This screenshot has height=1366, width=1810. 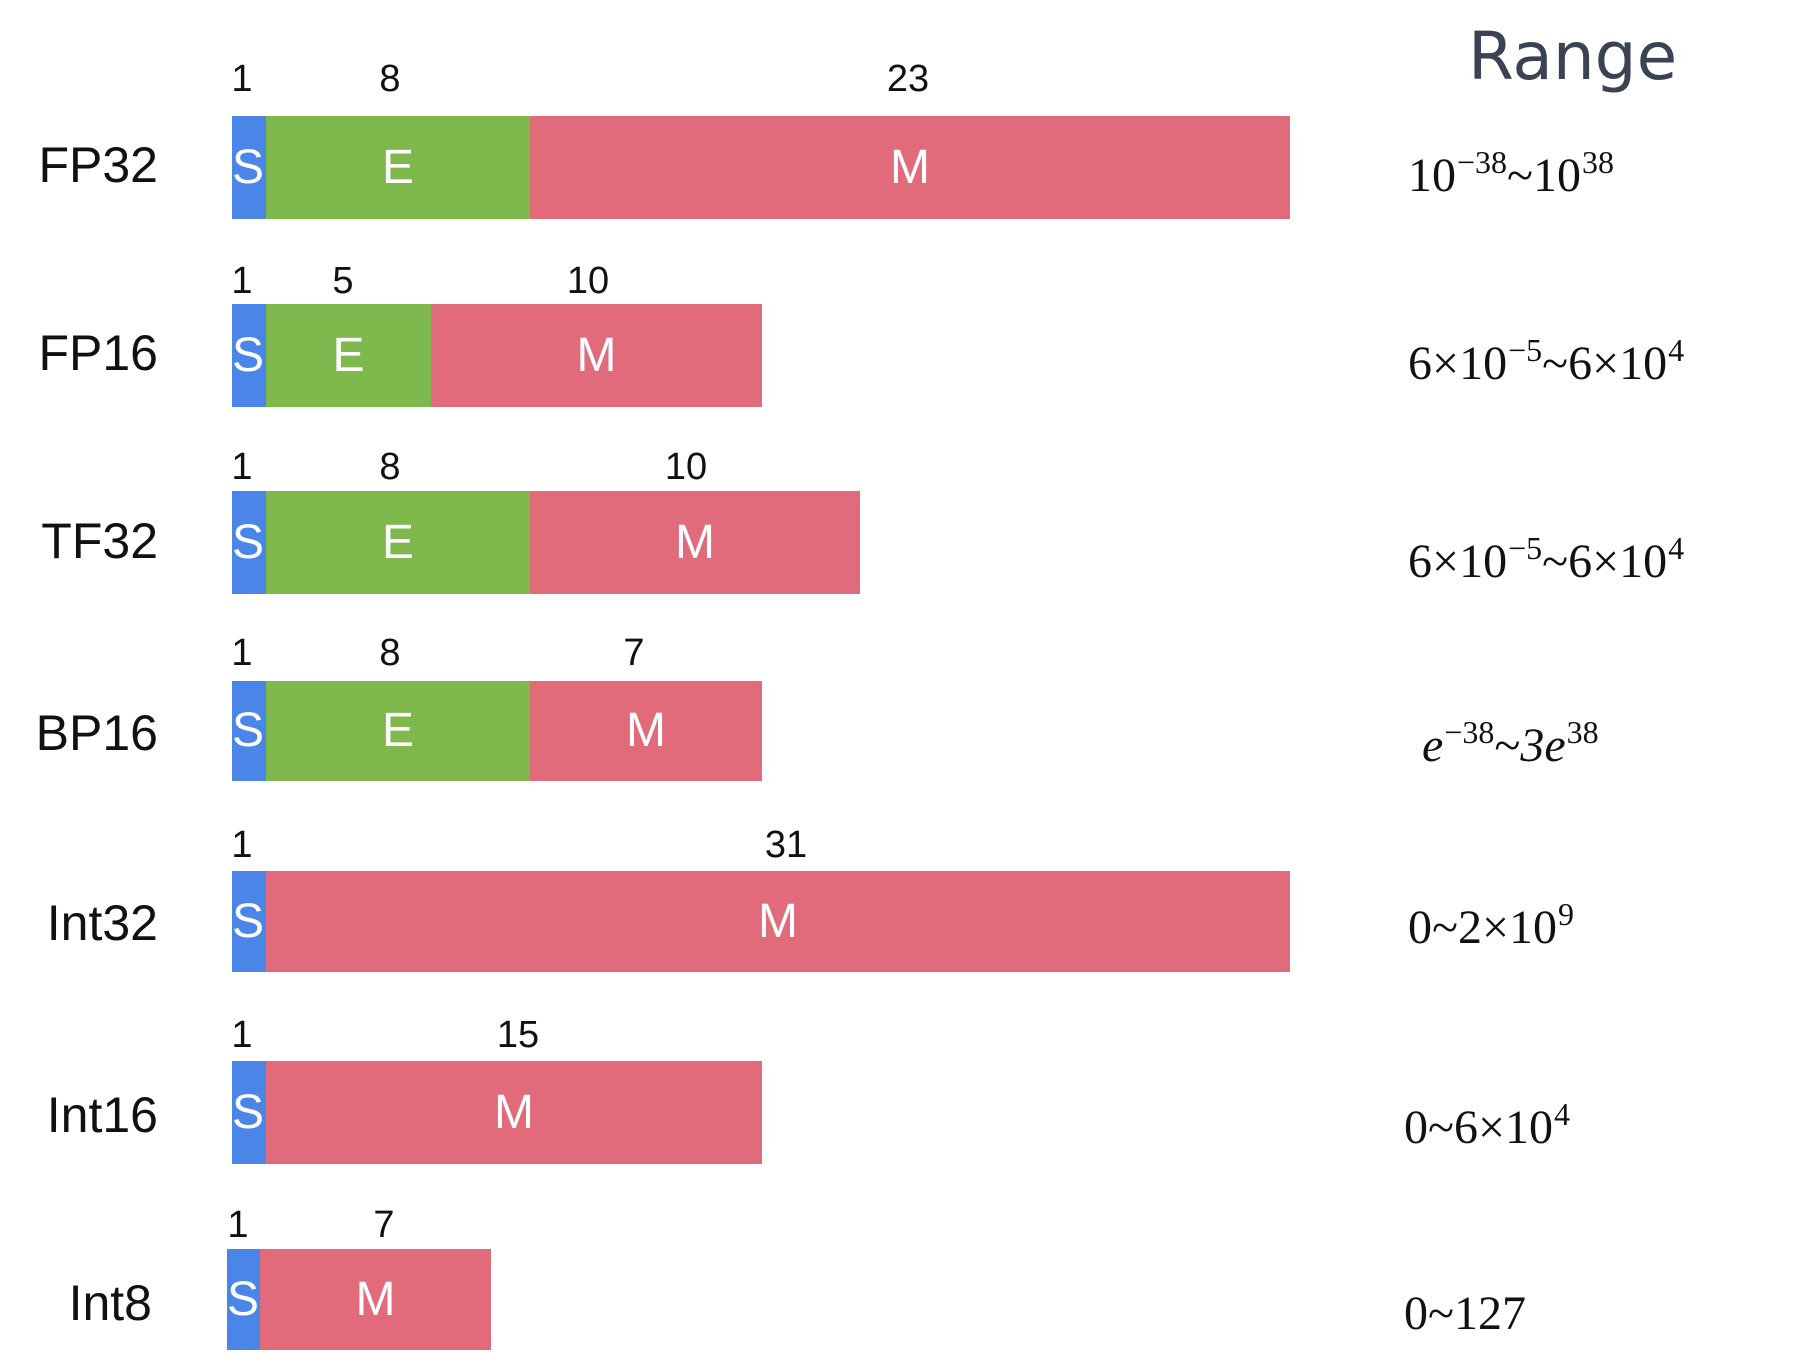 What do you see at coordinates (343, 281) in the screenshot?
I see `exponent-bits-count: 5` at bounding box center [343, 281].